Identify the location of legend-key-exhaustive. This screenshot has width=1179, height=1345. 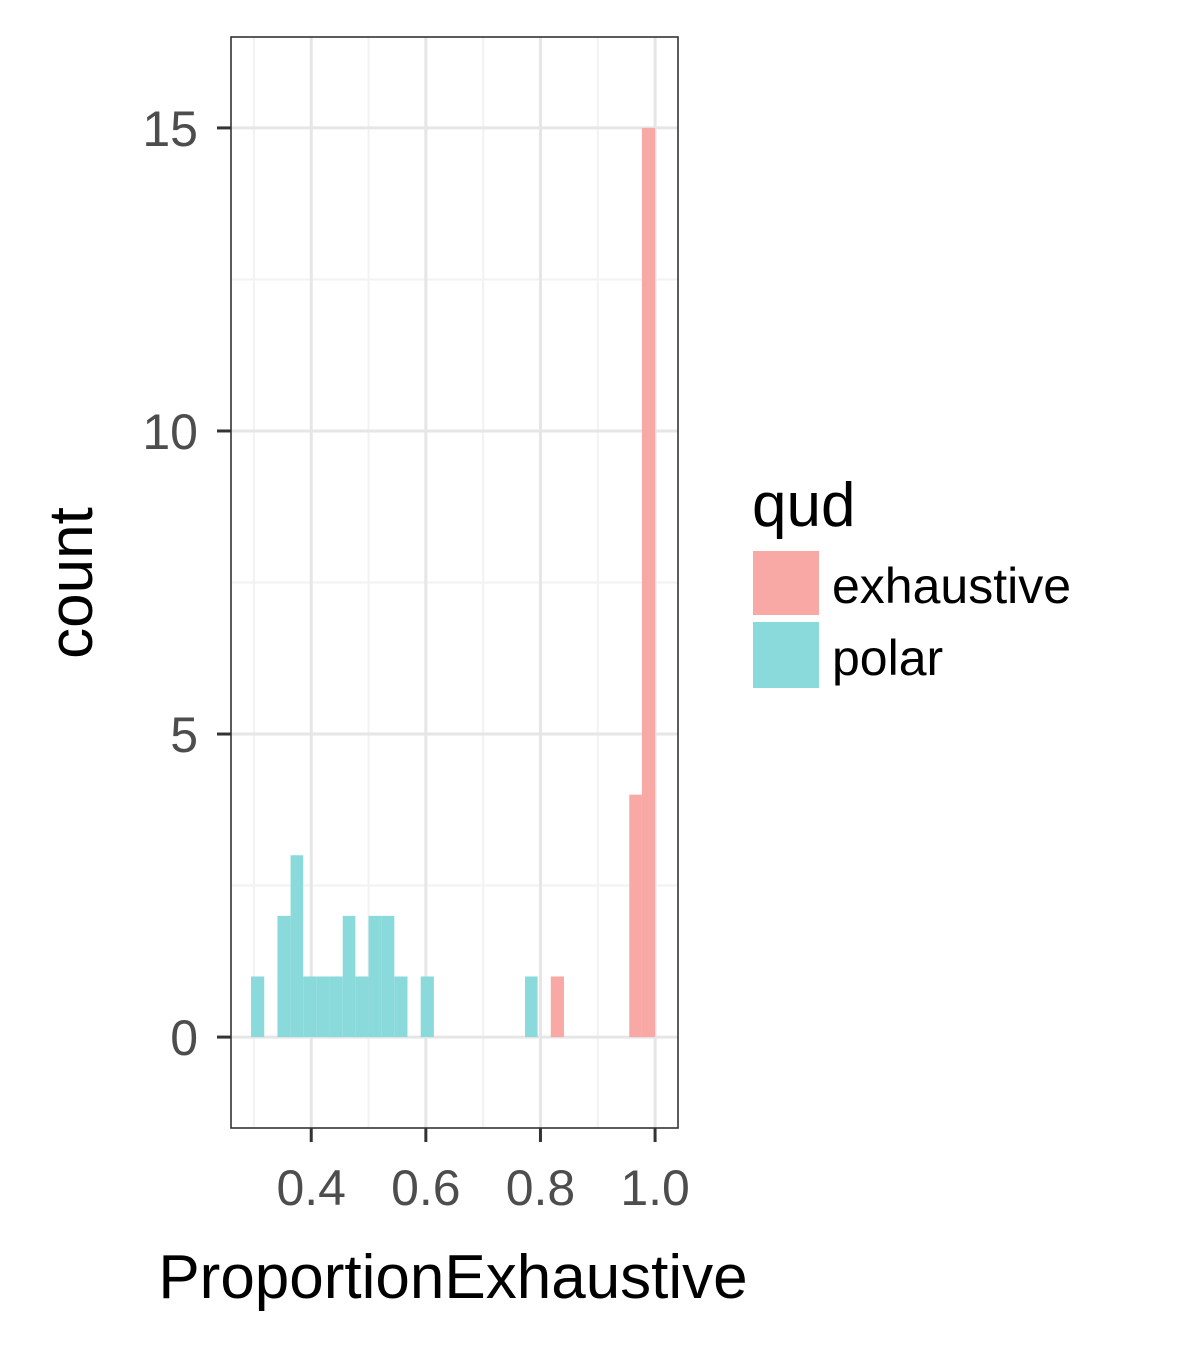
(786, 583).